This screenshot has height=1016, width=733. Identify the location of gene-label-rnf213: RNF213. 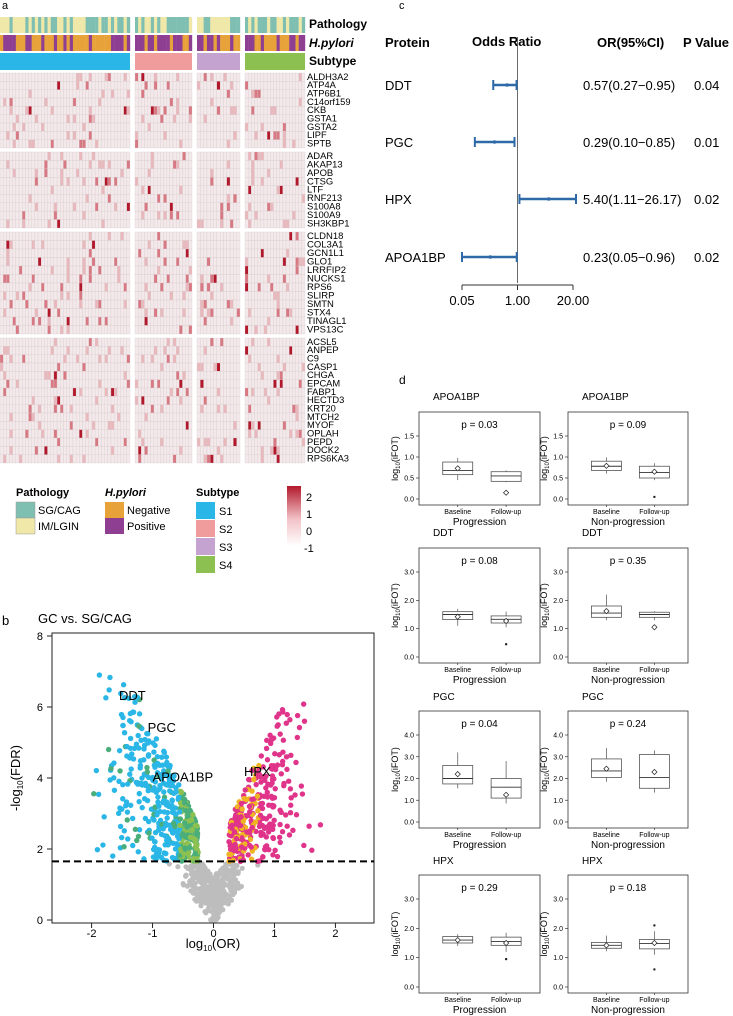
(324, 198).